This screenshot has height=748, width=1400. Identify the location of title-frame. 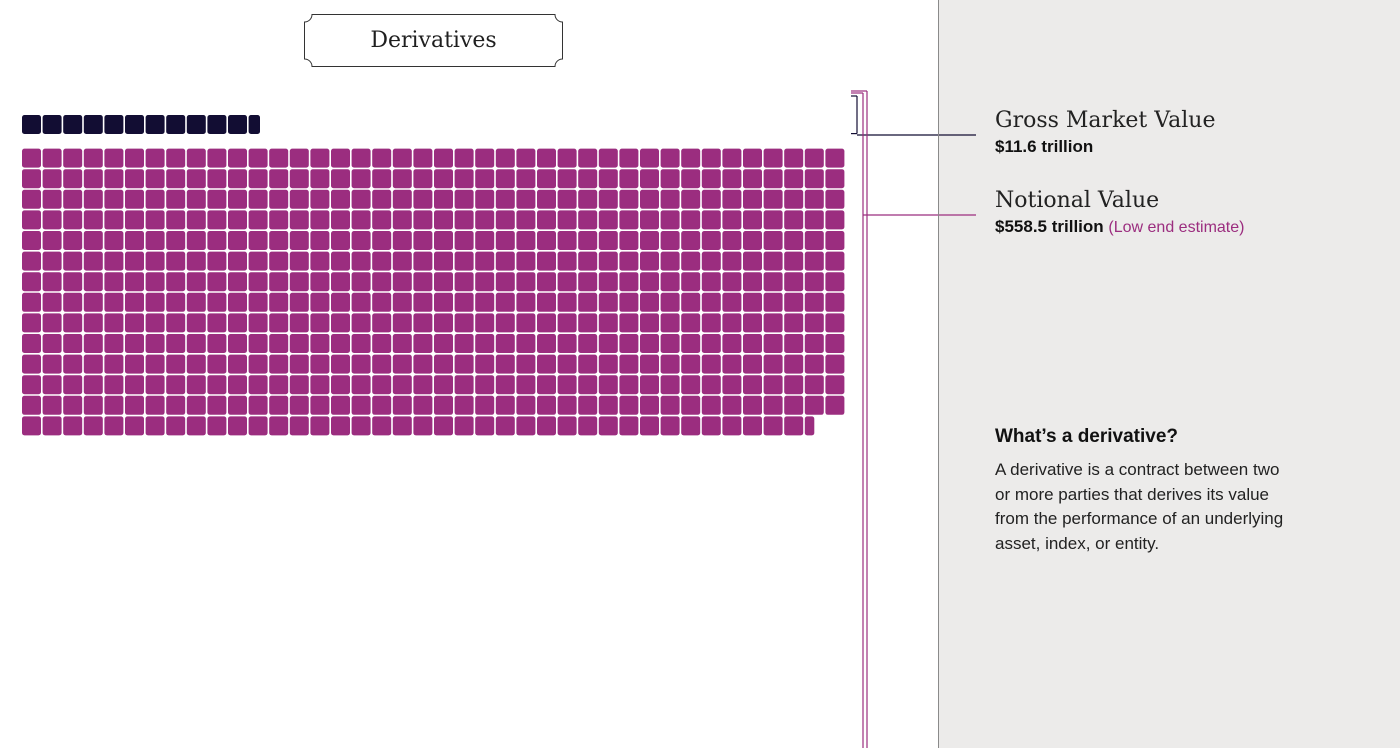
(433, 40).